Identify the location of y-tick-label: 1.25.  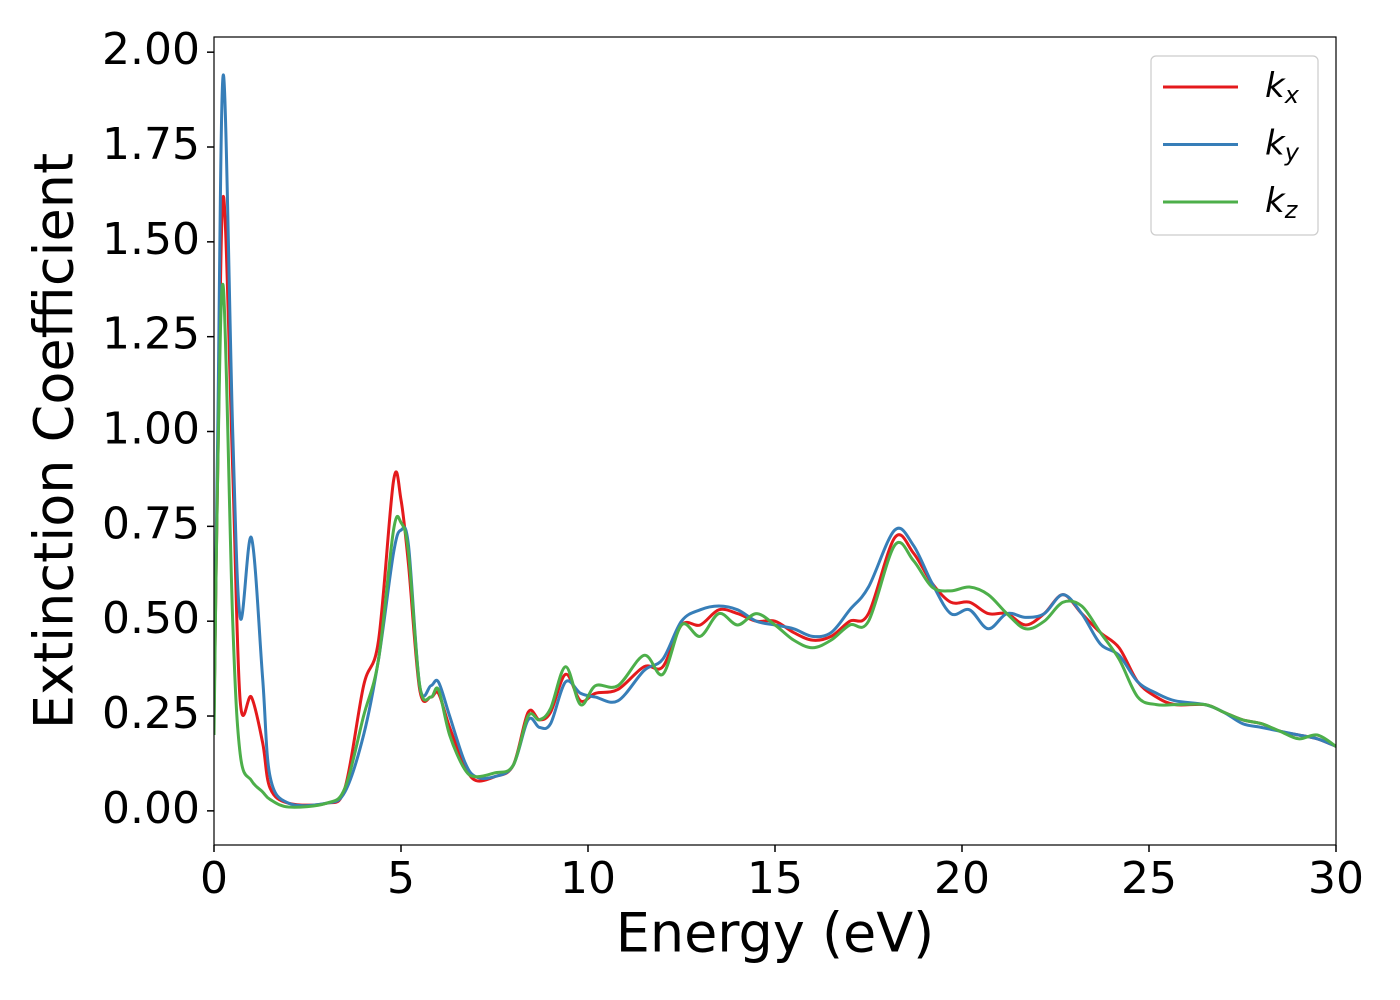
(151, 334).